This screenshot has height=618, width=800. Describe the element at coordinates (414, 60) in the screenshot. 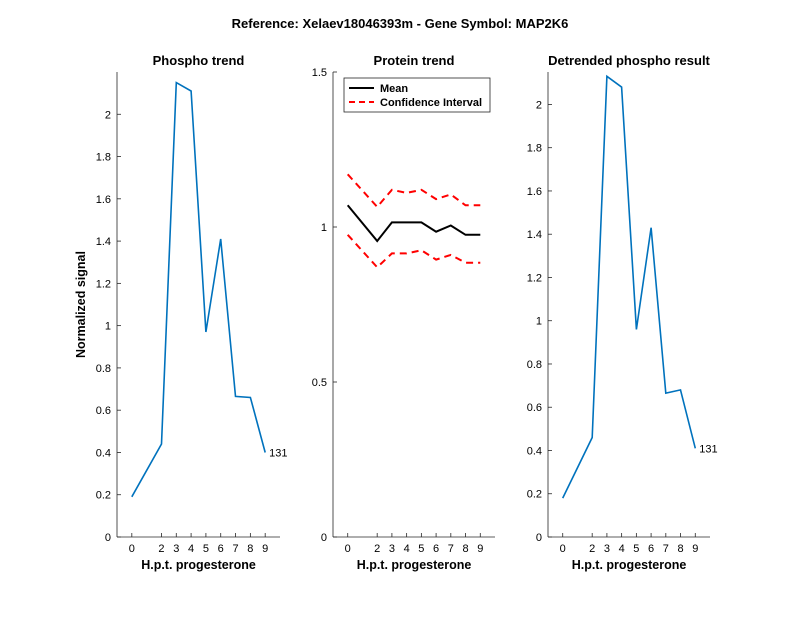

I see `chart-title: Protein trend` at that location.